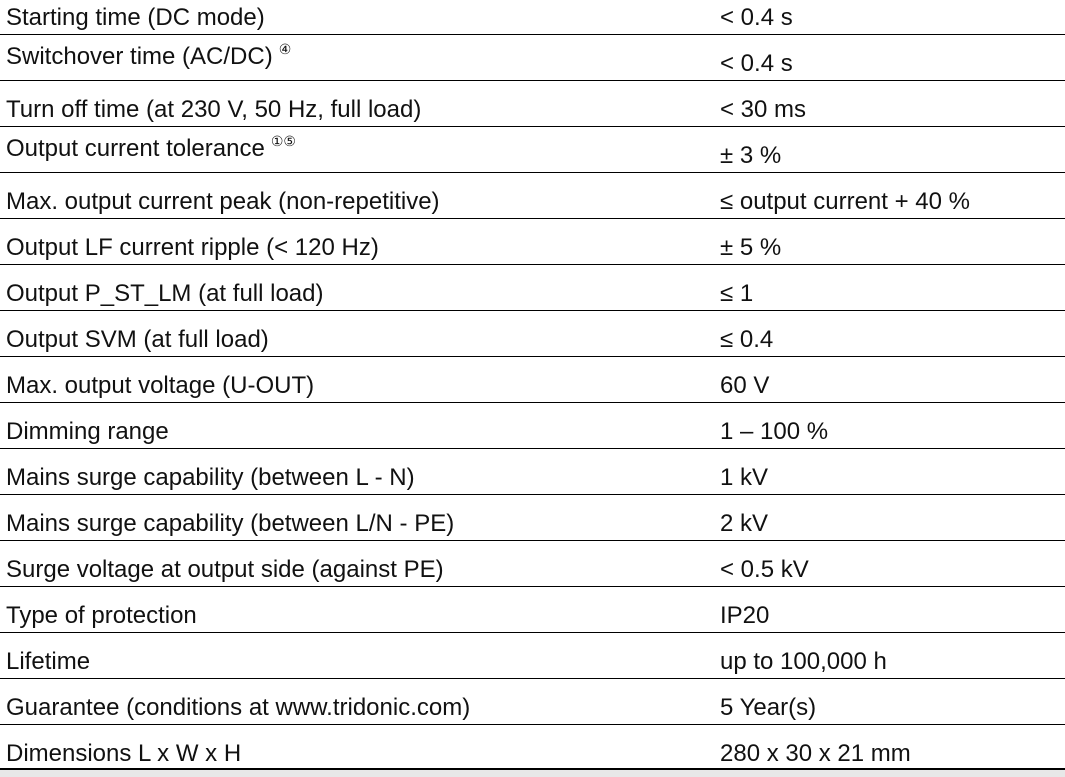 The width and height of the screenshot is (1065, 777). I want to click on row-label: Mains surge capability (between L - N), so click(210, 478).